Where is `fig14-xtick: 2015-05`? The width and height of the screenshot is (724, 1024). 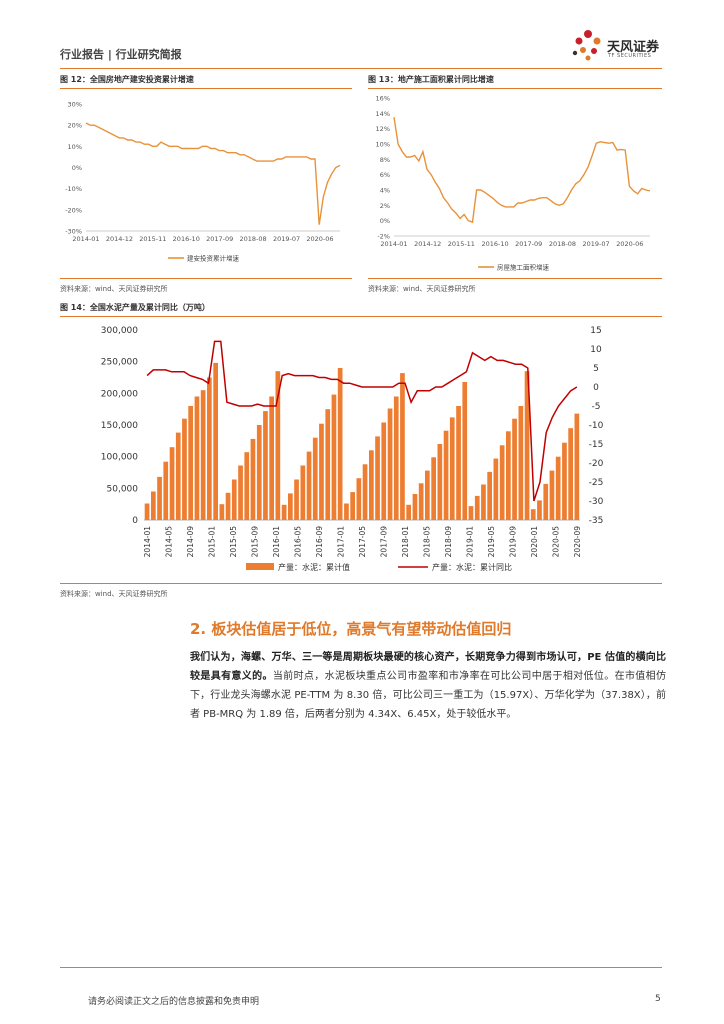 fig14-xtick: 2015-05 is located at coordinates (233, 542).